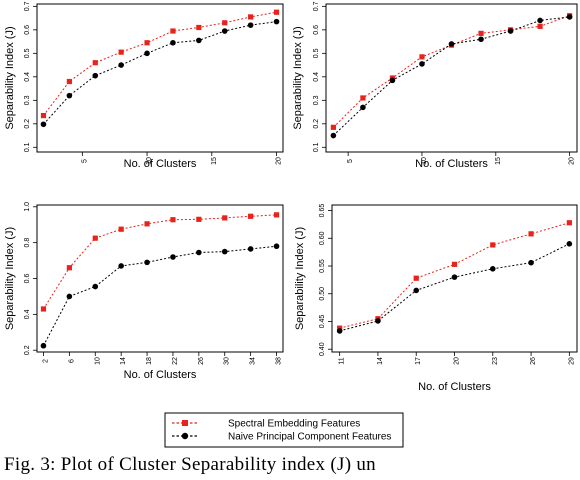 The width and height of the screenshot is (580, 480). What do you see at coordinates (214, 161) in the screenshot?
I see `x-tick-label: 15` at bounding box center [214, 161].